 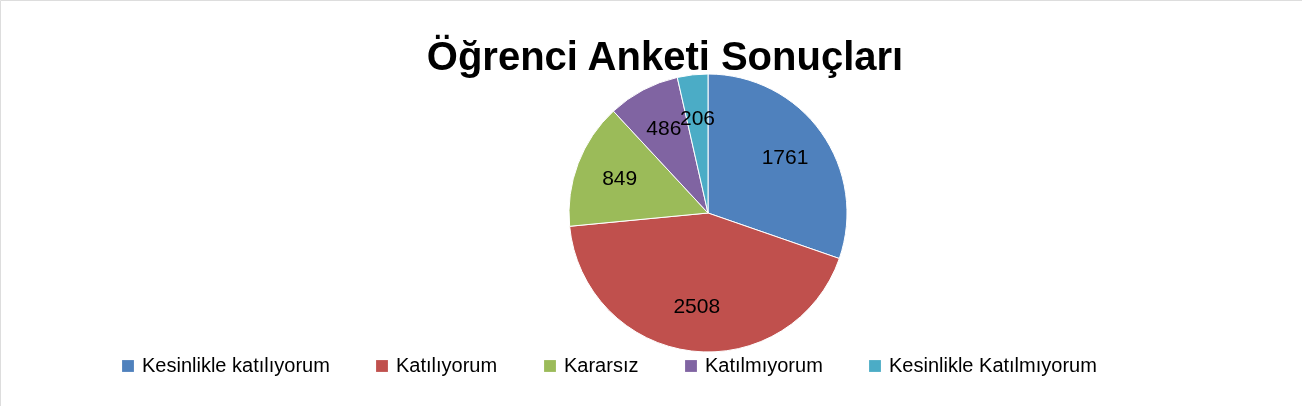 I want to click on legend-label: Katılıyorum, so click(x=447, y=365).